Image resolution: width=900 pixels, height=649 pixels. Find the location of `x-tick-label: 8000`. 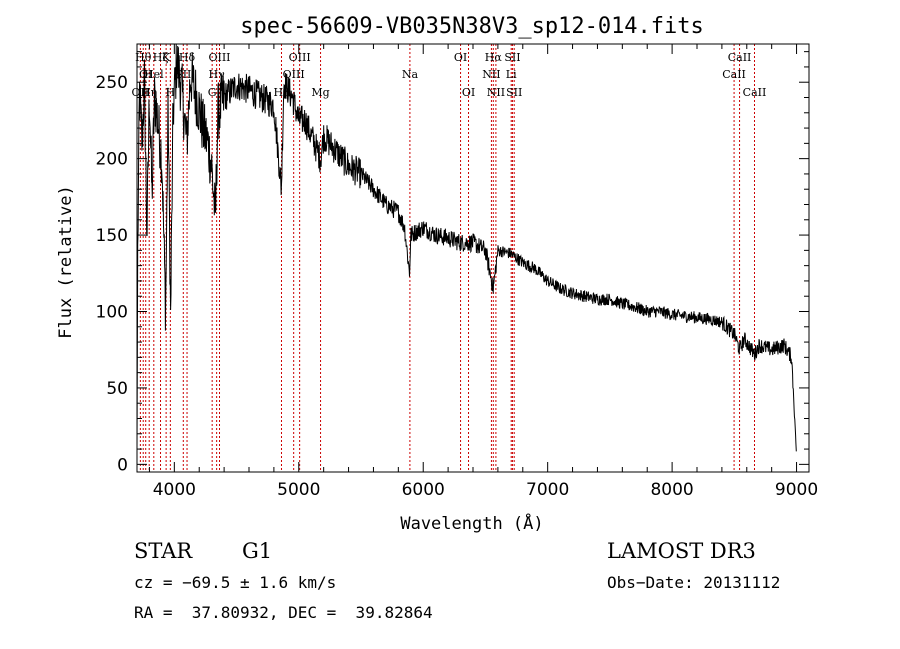

x-tick-label: 8000 is located at coordinates (671, 490).